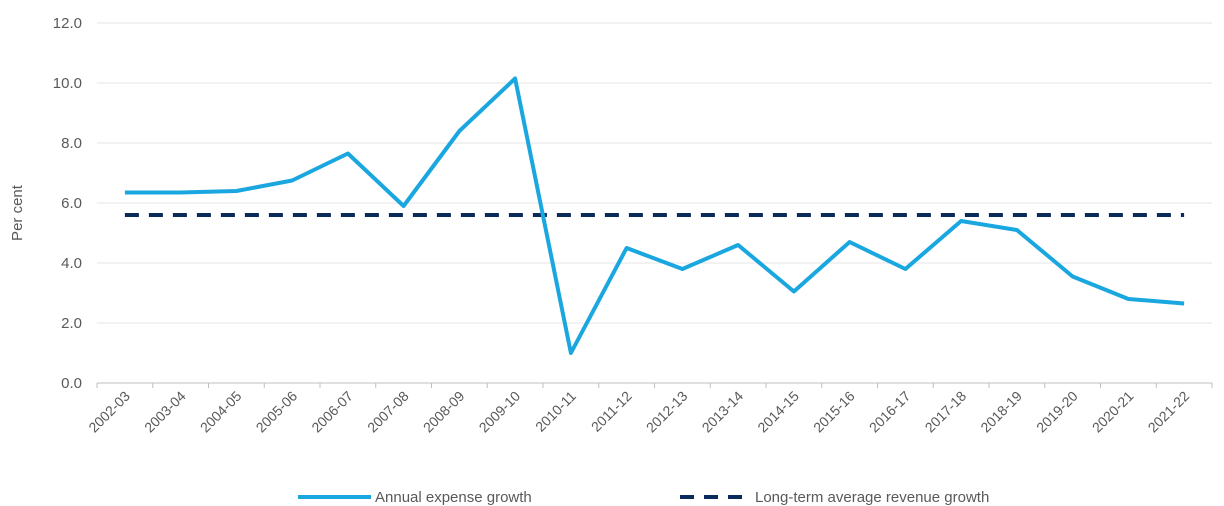 The image size is (1224, 506). I want to click on y-tick-label: 0.0, so click(71, 383).